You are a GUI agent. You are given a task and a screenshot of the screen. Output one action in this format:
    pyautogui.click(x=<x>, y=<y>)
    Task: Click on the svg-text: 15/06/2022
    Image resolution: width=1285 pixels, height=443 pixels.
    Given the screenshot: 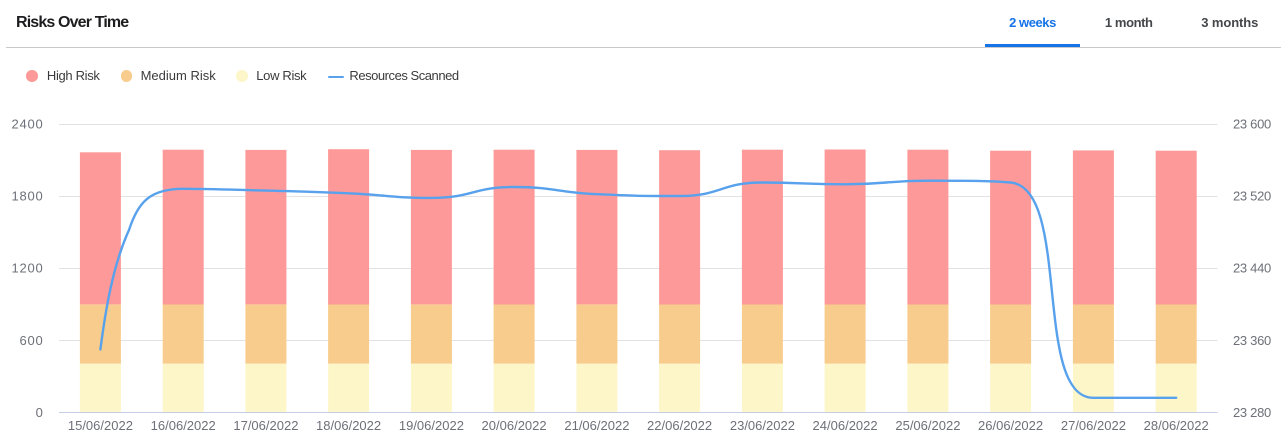 What is the action you would take?
    pyautogui.click(x=100, y=425)
    